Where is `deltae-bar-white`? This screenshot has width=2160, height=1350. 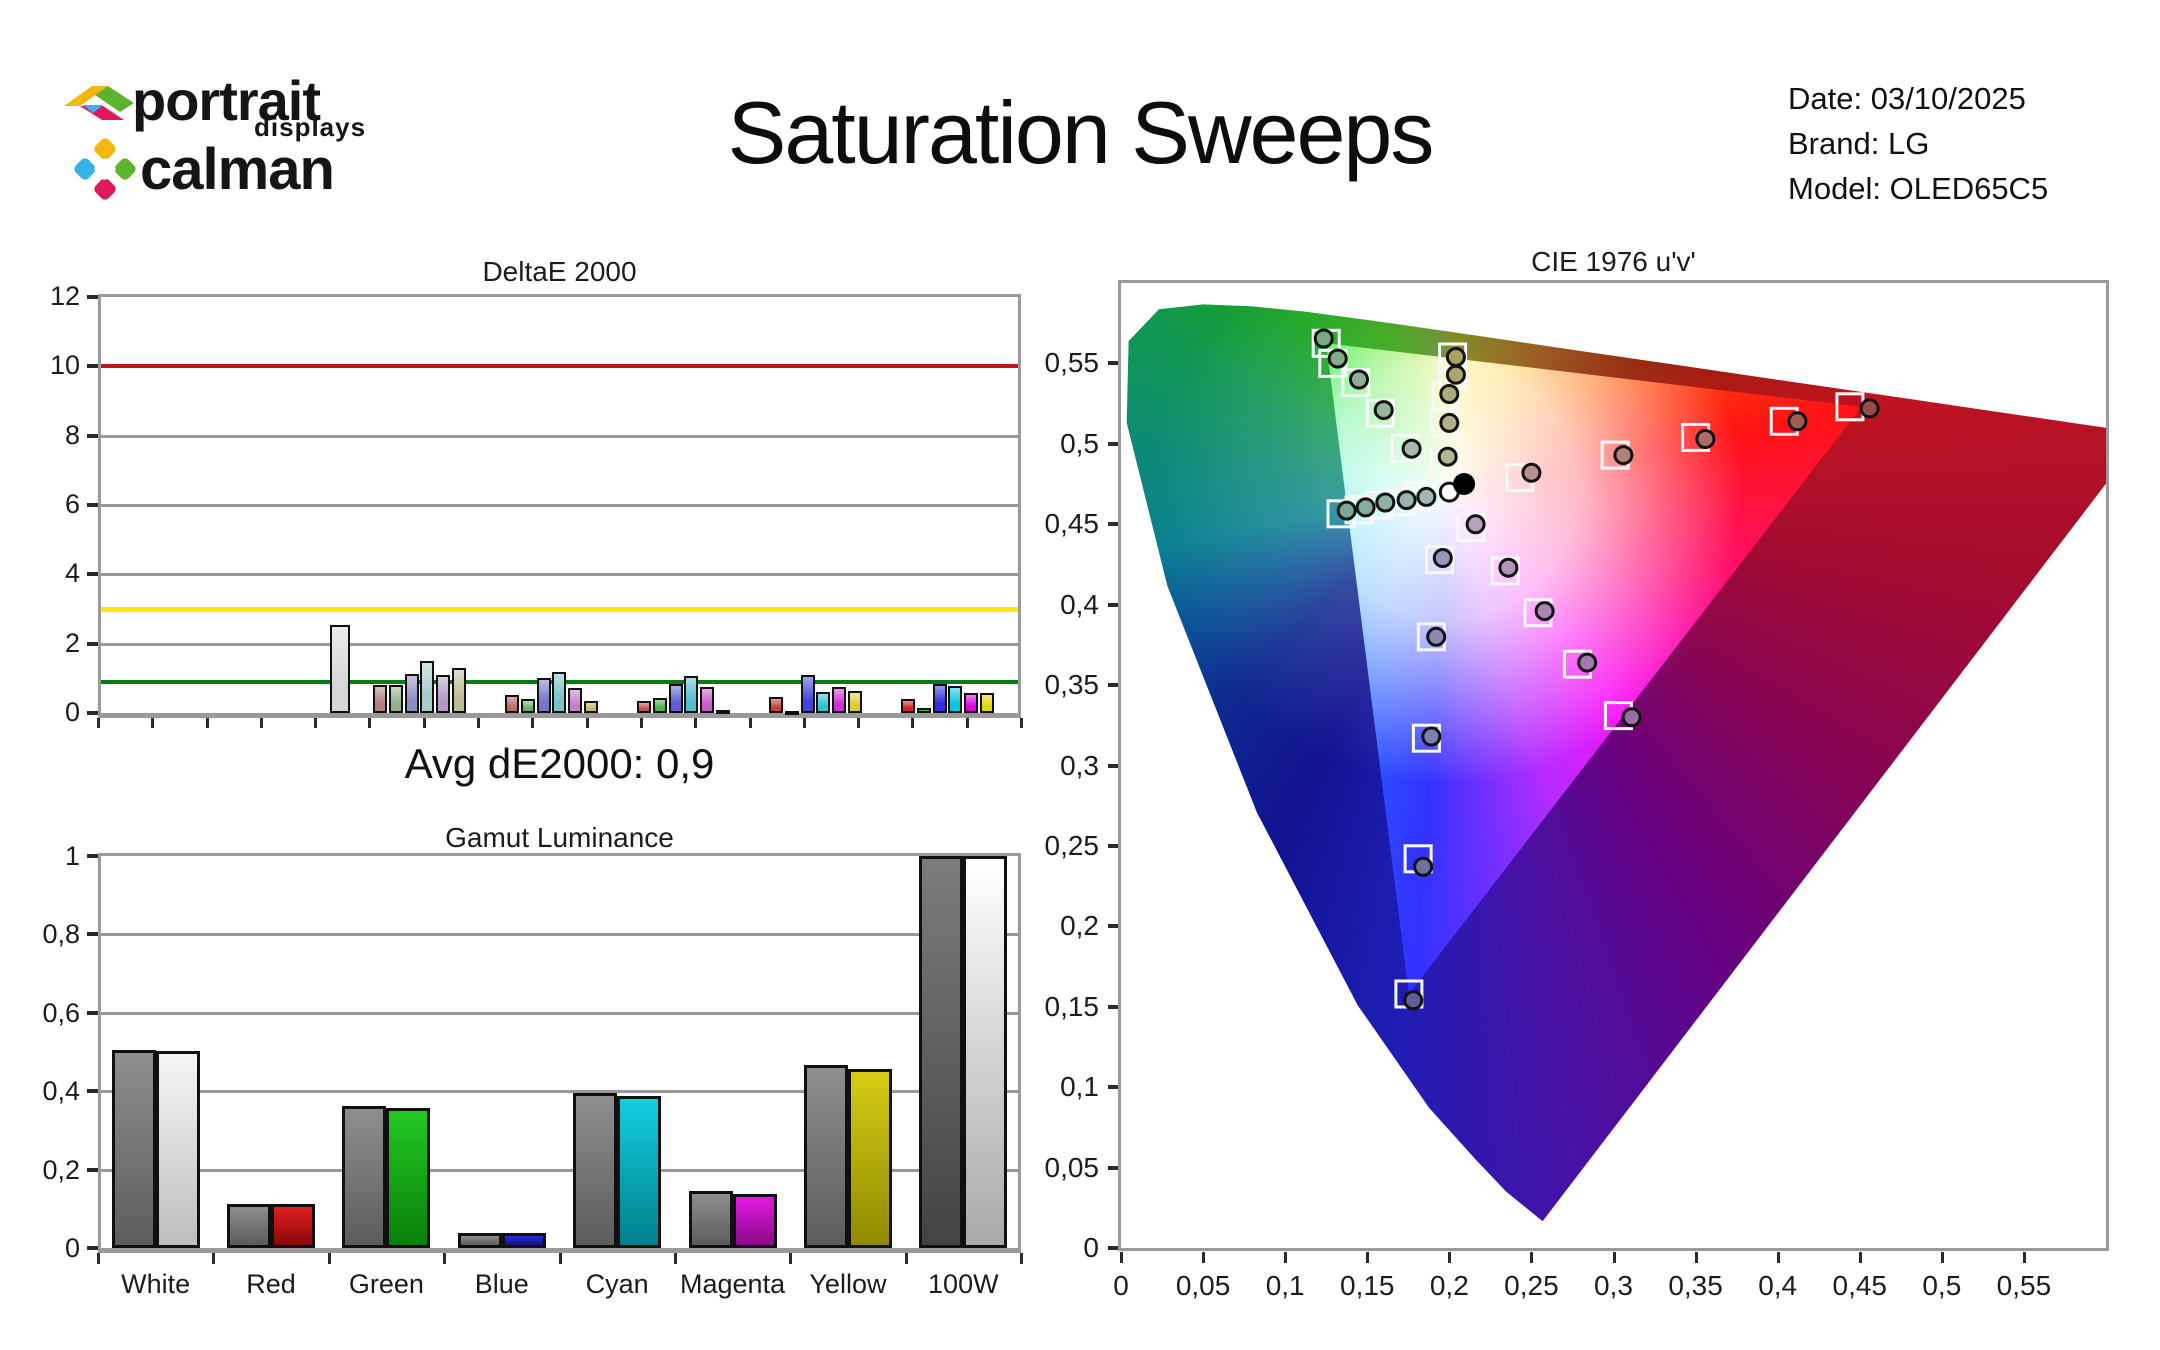
deltae-bar-white is located at coordinates (340, 668).